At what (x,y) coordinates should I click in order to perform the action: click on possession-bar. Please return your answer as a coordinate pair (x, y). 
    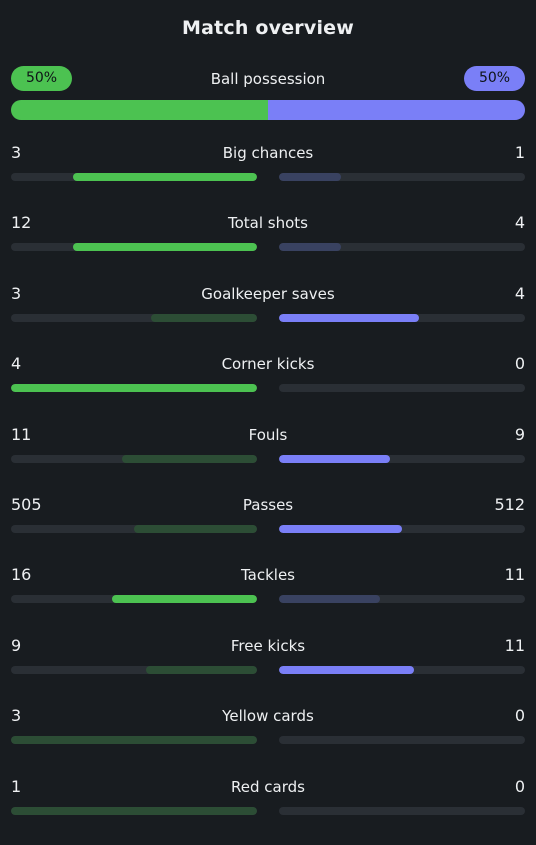
    Looking at the image, I should click on (268, 110).